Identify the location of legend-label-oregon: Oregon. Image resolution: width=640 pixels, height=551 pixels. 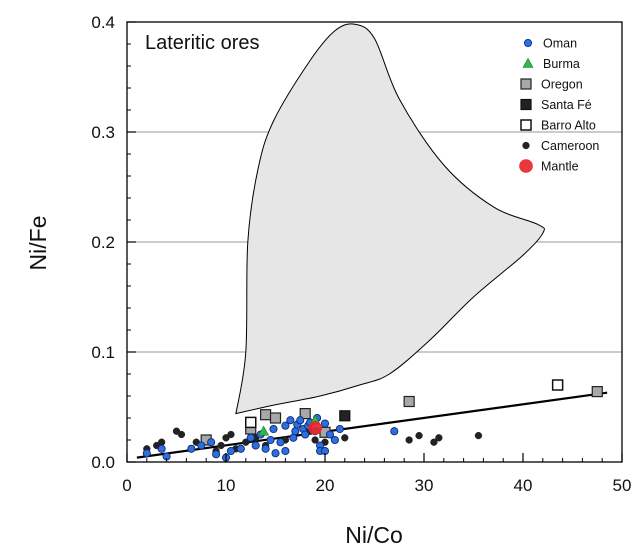
(562, 85).